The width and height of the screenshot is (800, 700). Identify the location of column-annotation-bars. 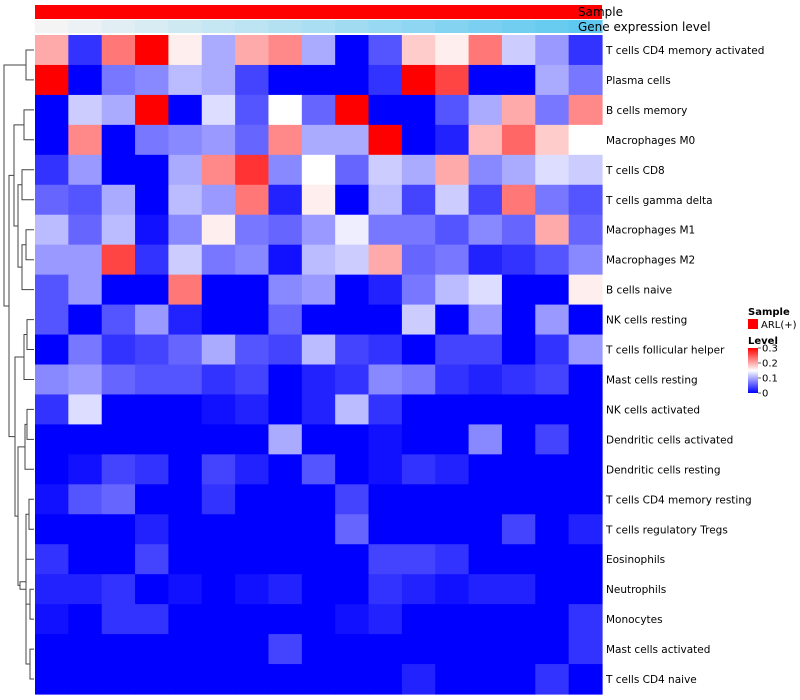
(319, 19).